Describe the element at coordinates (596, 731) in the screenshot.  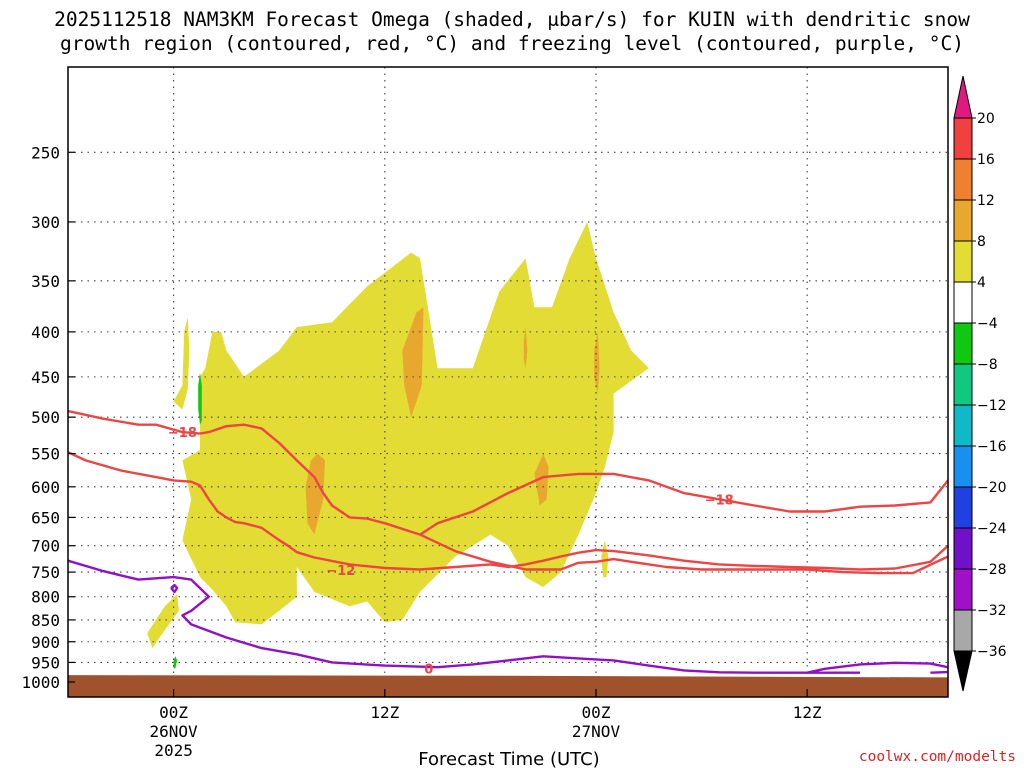
I see `x-tick-label-24-1: 27NOV` at that location.